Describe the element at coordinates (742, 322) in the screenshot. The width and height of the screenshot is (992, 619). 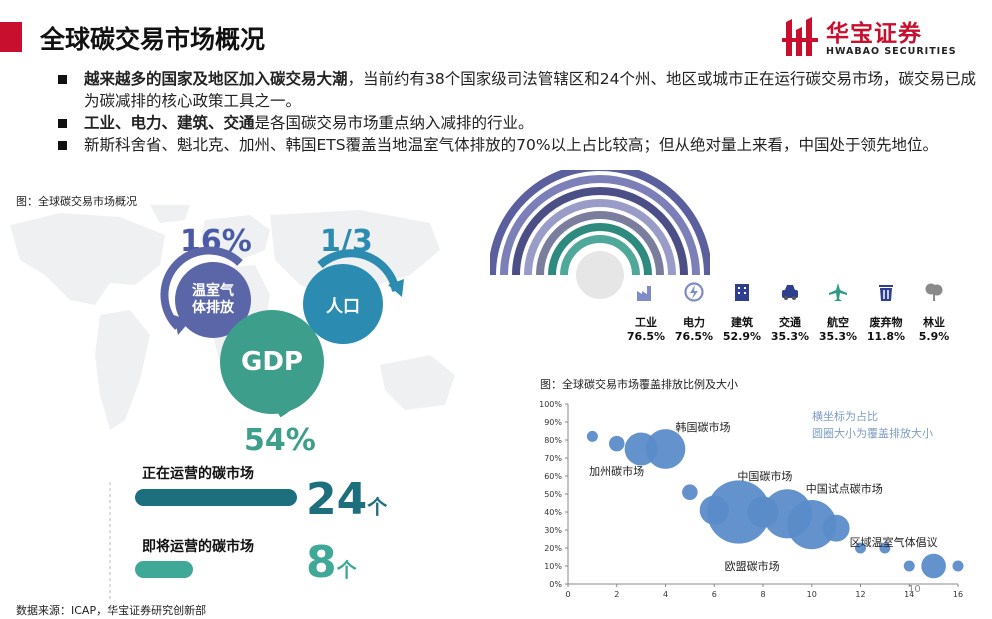
I see `sector-name: 建筑` at that location.